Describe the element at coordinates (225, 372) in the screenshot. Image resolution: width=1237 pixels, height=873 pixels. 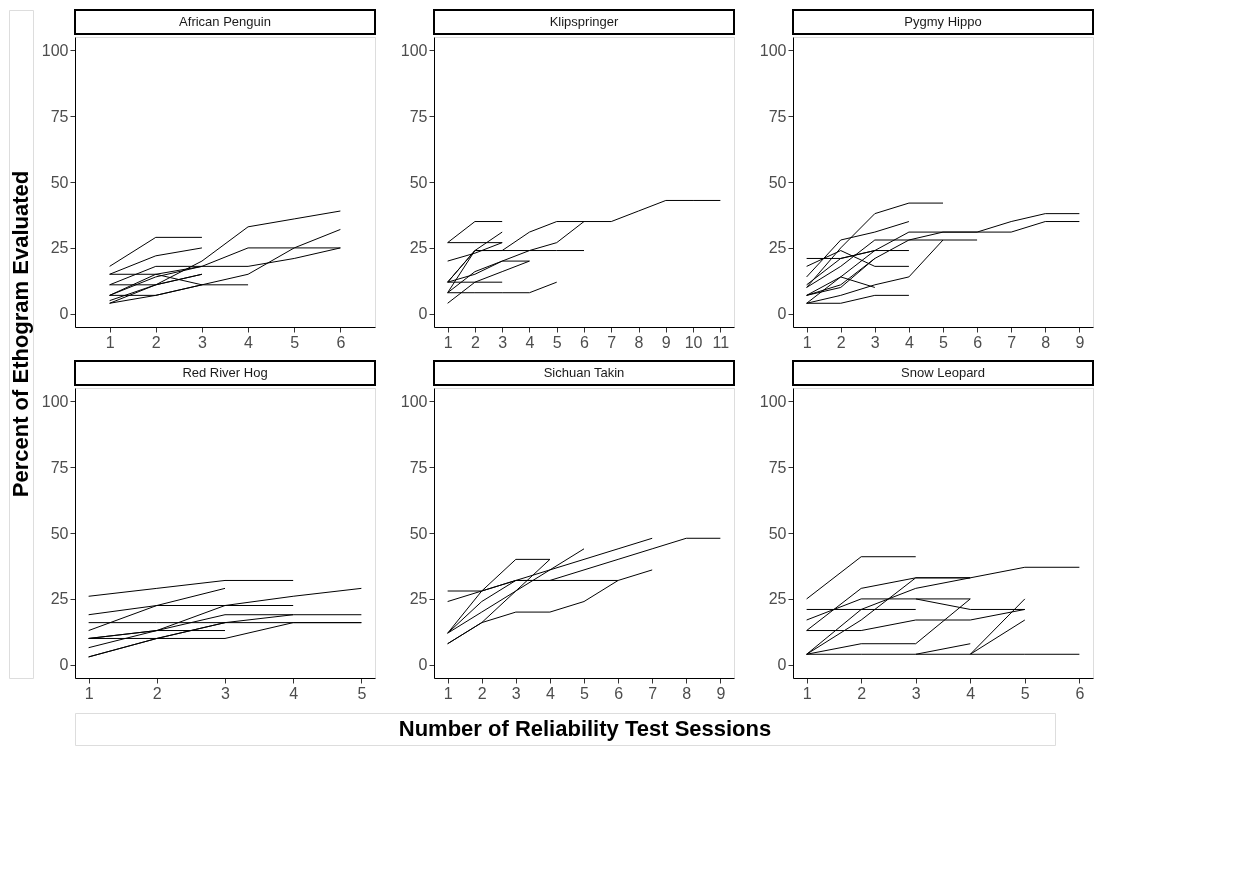
I see `chart-title: Red River Hog` at that location.